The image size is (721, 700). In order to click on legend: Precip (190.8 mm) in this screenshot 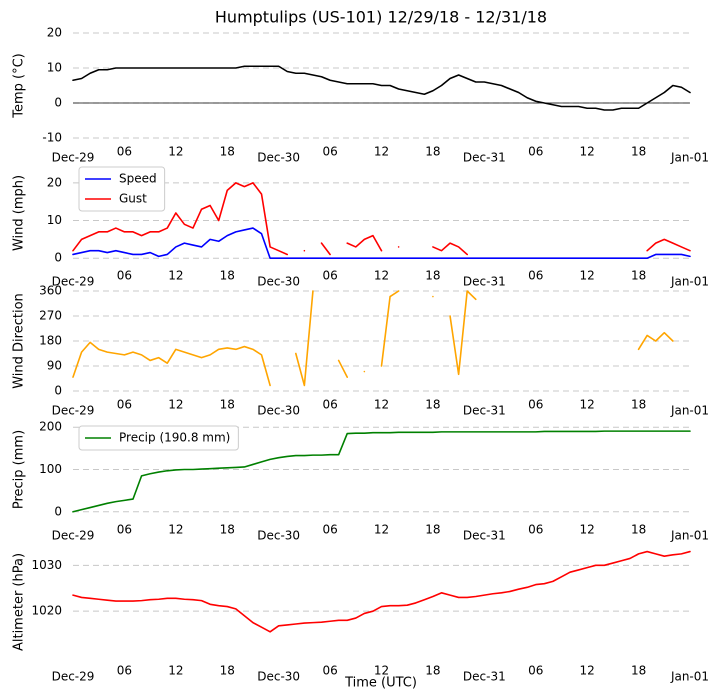, I will do `click(158, 438)`.